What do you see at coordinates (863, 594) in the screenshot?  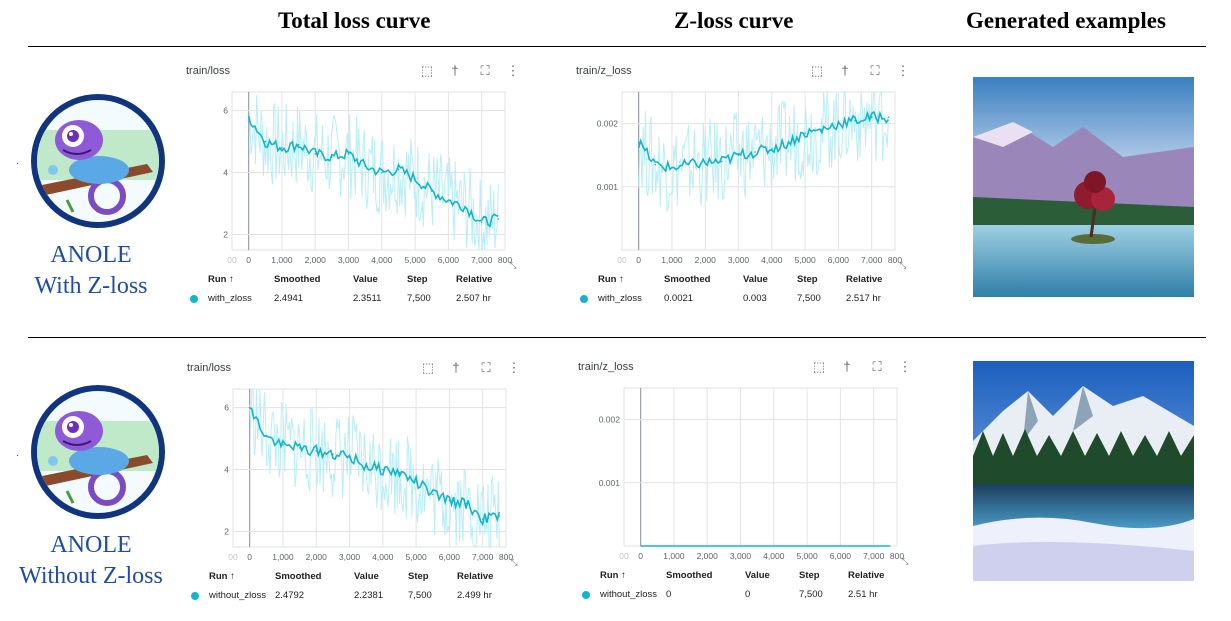 I see `table-cell-relative: 2.51 hr` at bounding box center [863, 594].